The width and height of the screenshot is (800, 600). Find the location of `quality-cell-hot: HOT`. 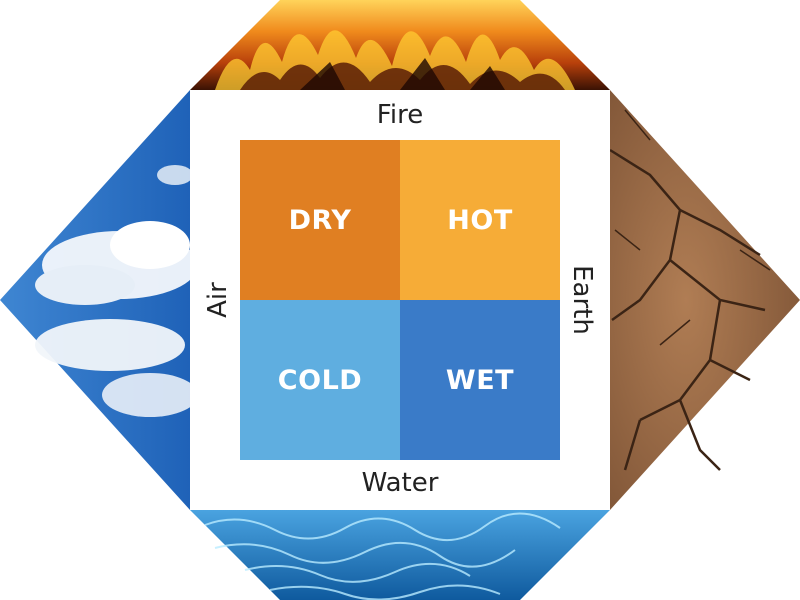

quality-cell-hot: HOT is located at coordinates (480, 220).